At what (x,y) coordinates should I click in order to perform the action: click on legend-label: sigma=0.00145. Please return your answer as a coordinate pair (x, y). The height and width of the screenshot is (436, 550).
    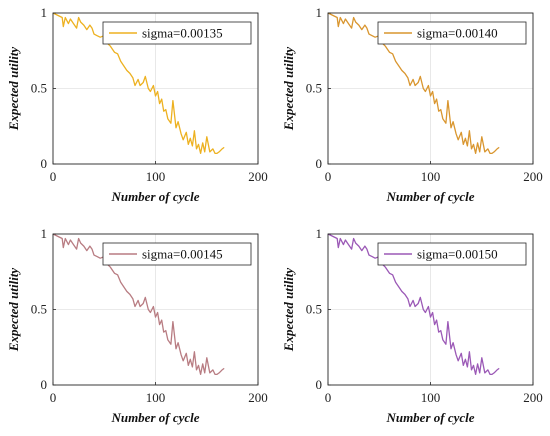
    Looking at the image, I should click on (182, 254).